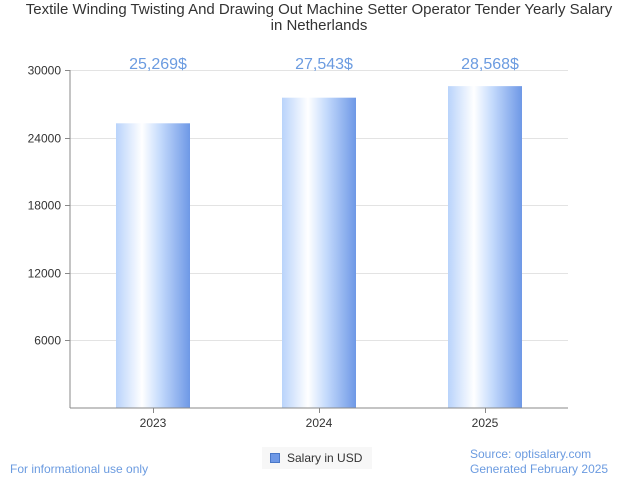  Describe the element at coordinates (158, 64) in the screenshot. I see `value-label-2023: 25,269$` at that location.